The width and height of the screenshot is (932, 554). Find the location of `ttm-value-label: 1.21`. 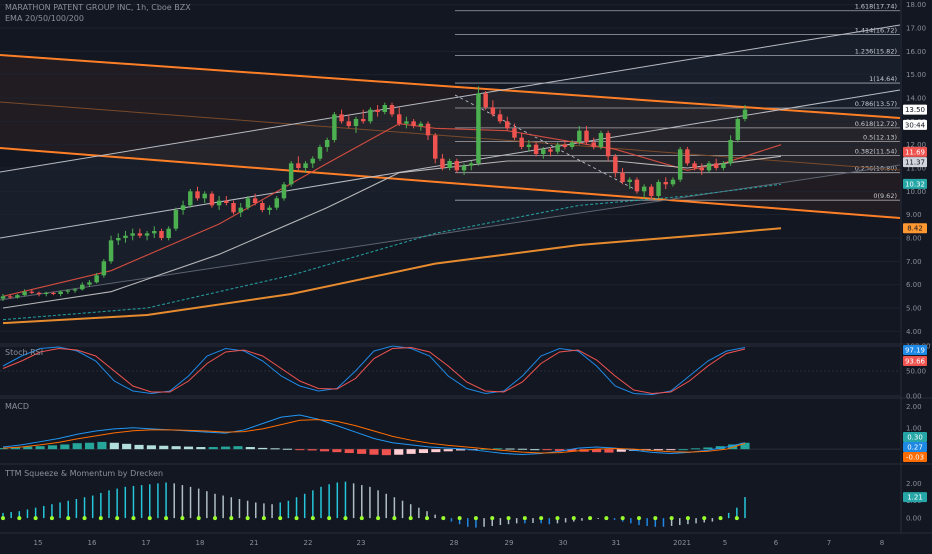

ttm-value-label: 1.21 is located at coordinates (915, 498).